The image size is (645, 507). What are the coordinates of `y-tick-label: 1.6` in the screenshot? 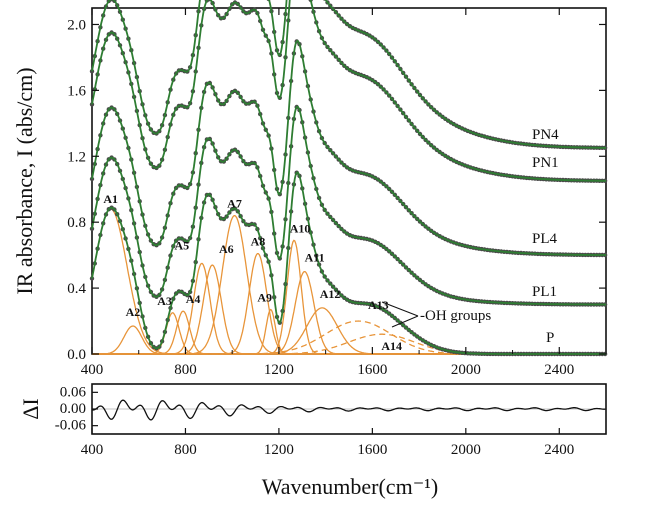 It's located at (76, 91).